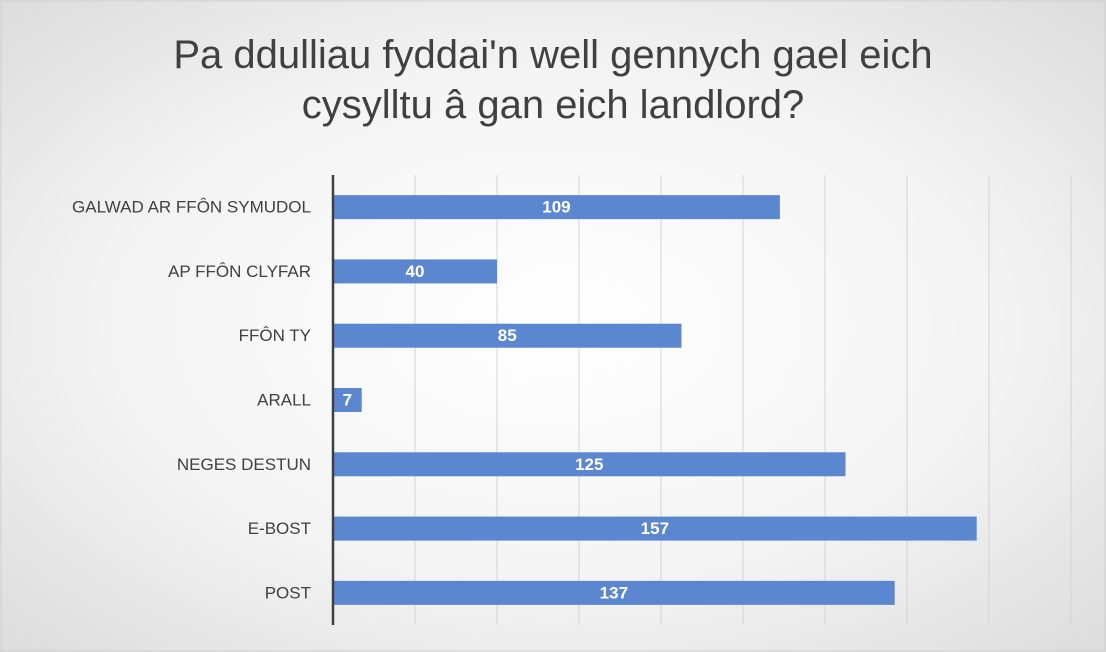  Describe the element at coordinates (288, 592) in the screenshot. I see `y-tick-label: POST` at that location.